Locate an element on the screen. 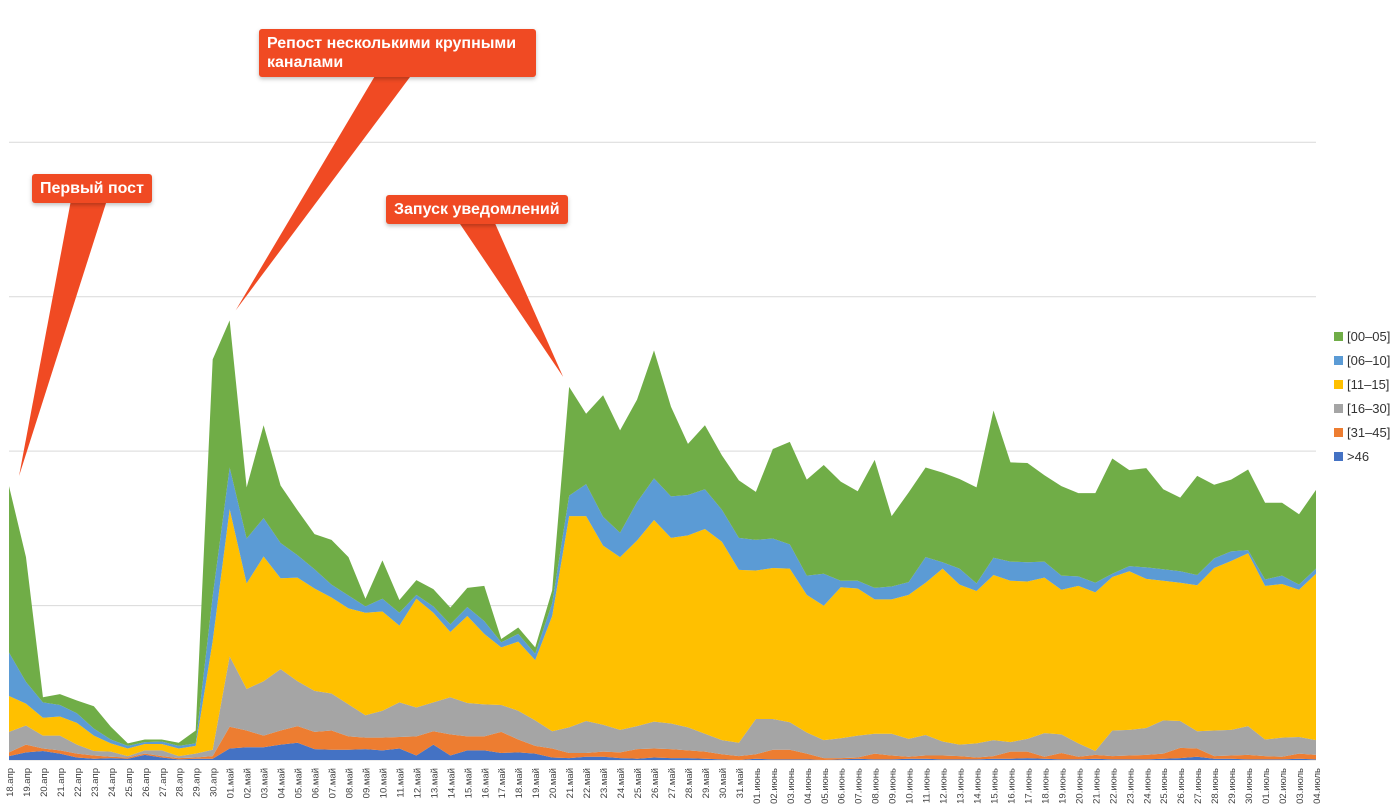 The width and height of the screenshot is (1400, 808). legend-label: >46 is located at coordinates (1358, 456).